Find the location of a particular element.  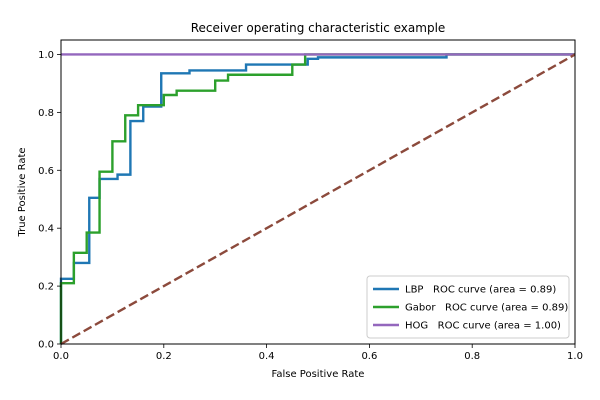

y-tick-label: 0.6 is located at coordinates (46, 171).